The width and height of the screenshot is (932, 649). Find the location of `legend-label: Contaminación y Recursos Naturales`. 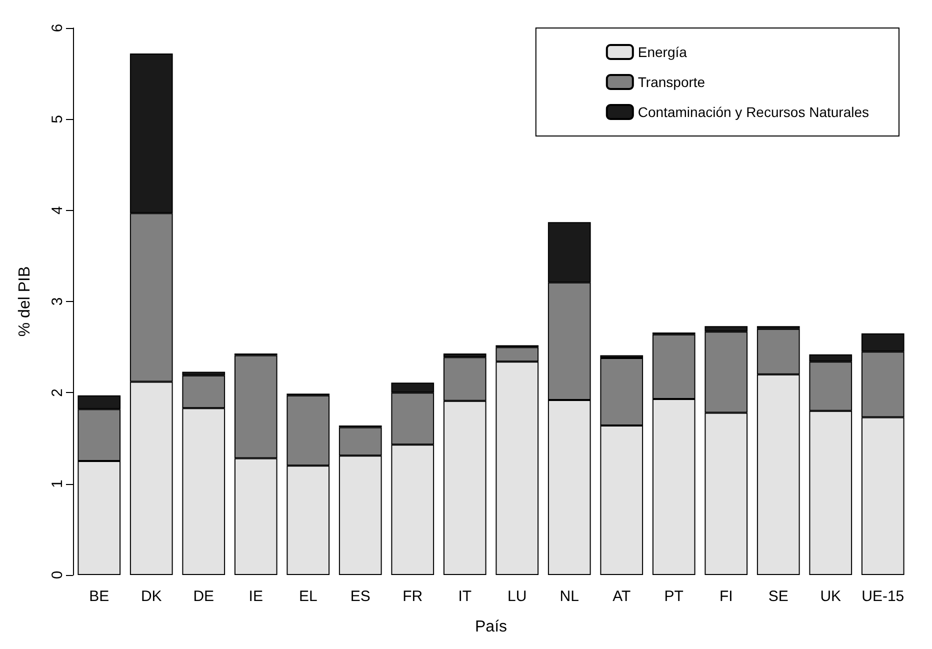

legend-label: Contaminación y Recursos Naturales is located at coordinates (754, 112).